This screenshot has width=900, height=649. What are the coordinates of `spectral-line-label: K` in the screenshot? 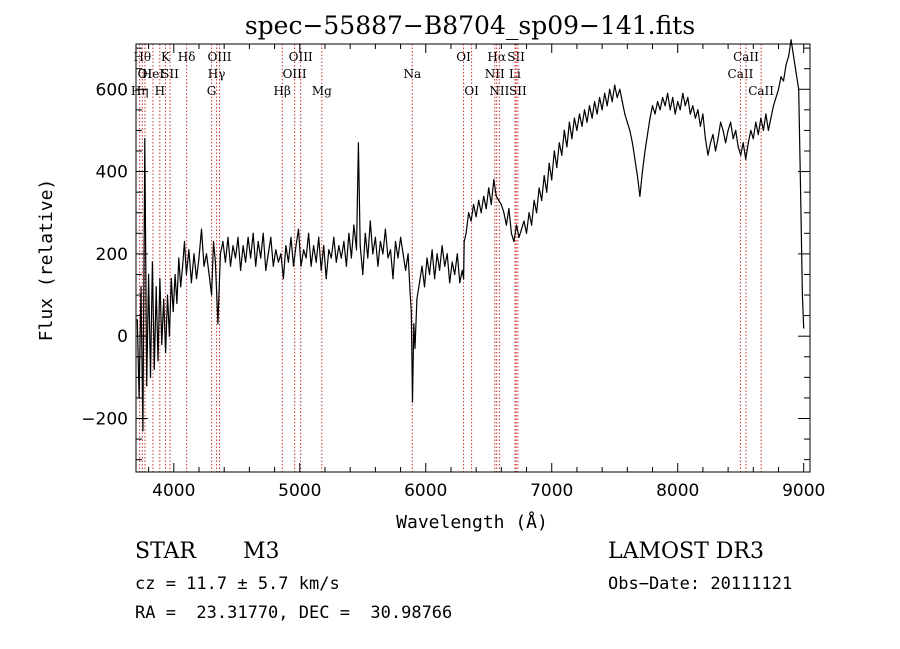 It's located at (166, 57).